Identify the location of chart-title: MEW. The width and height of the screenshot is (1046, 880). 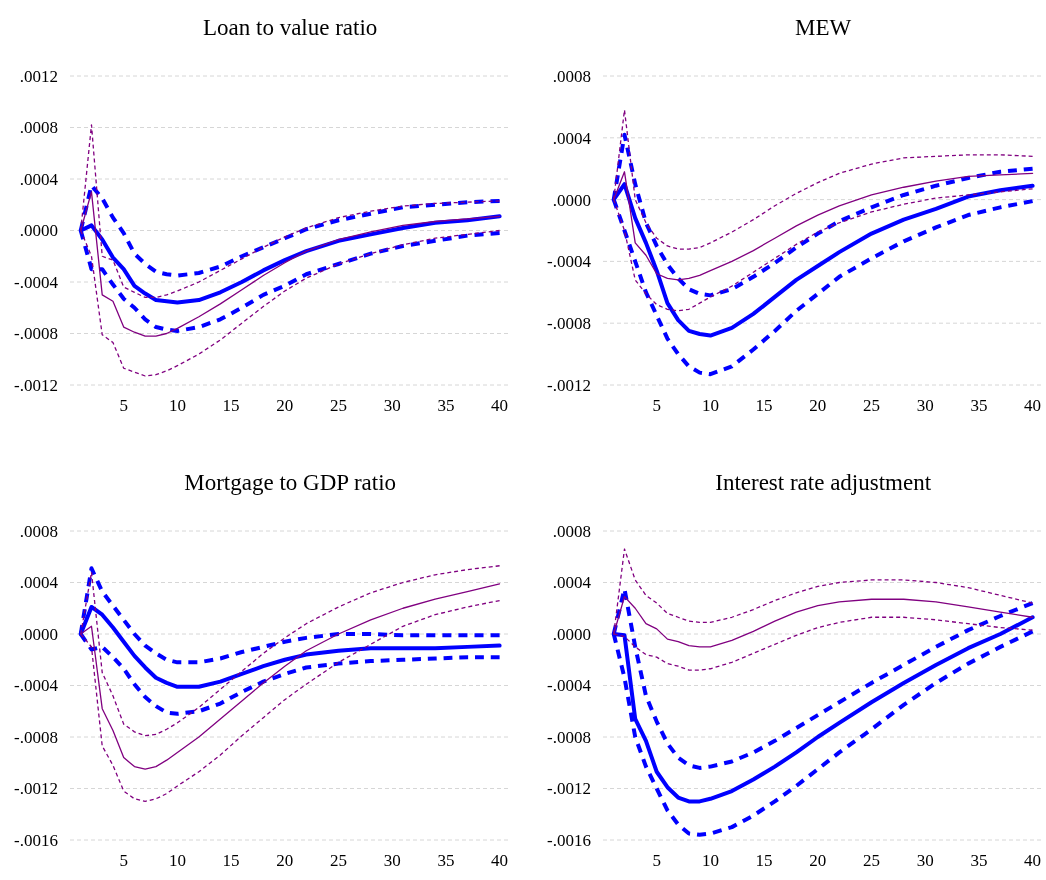
(823, 27).